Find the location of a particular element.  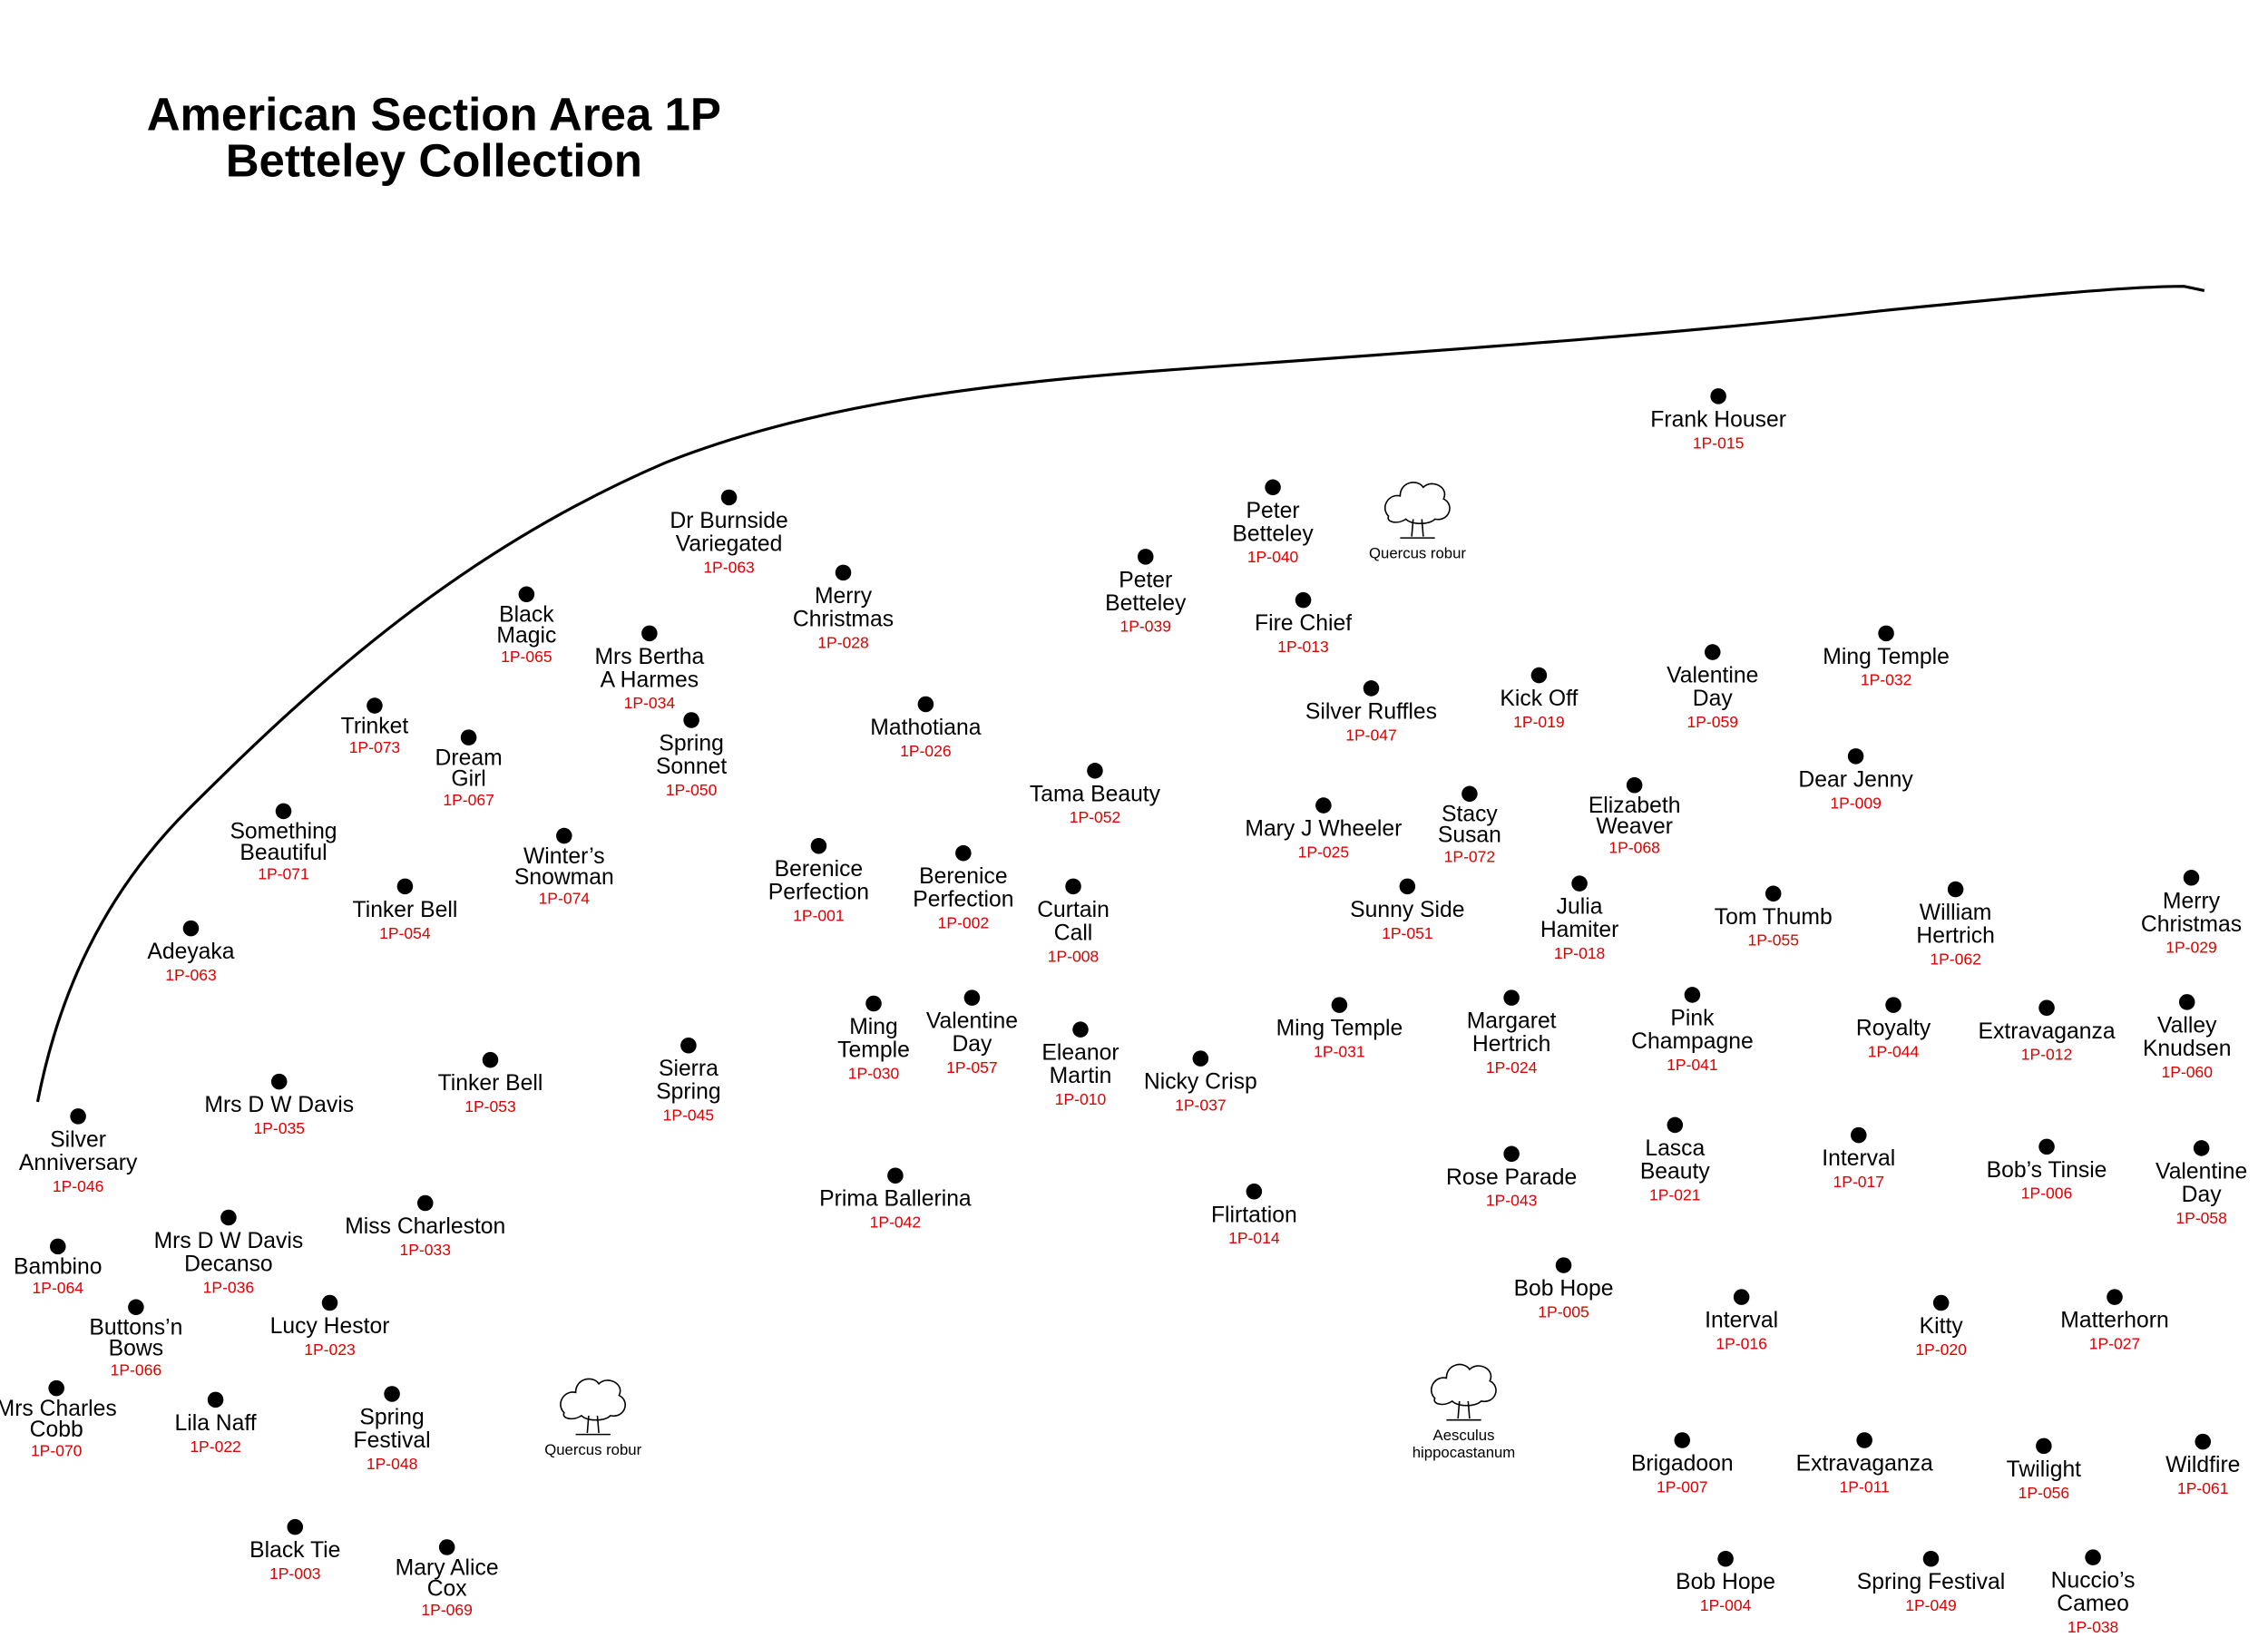

plant-name: Mrs Charles is located at coordinates (59, 1409).